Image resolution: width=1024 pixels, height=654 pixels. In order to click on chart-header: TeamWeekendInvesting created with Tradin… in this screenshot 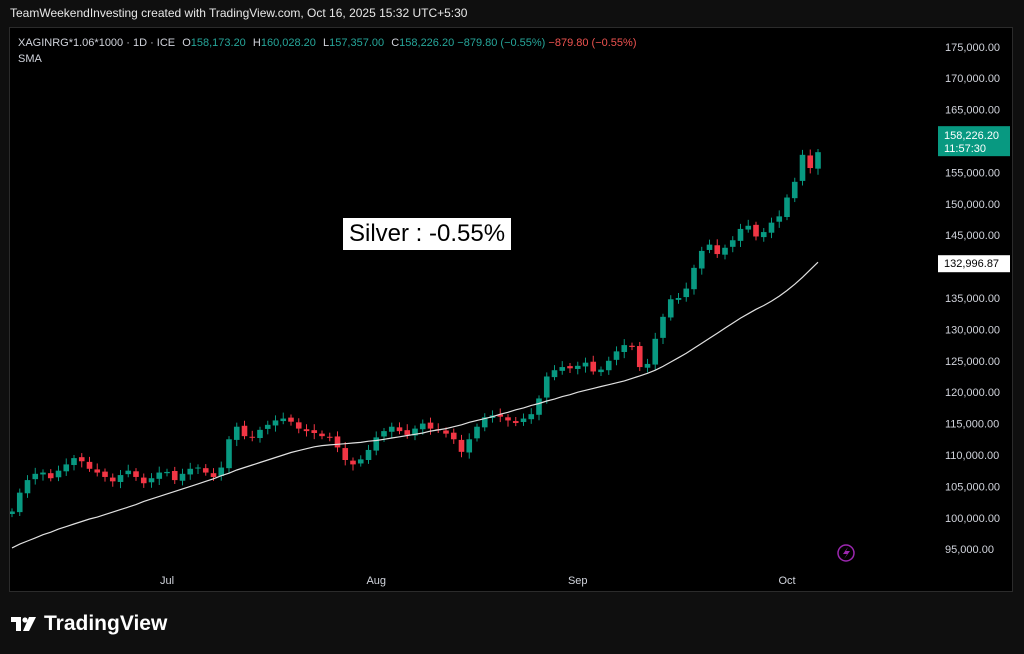, I will do `click(239, 13)`.